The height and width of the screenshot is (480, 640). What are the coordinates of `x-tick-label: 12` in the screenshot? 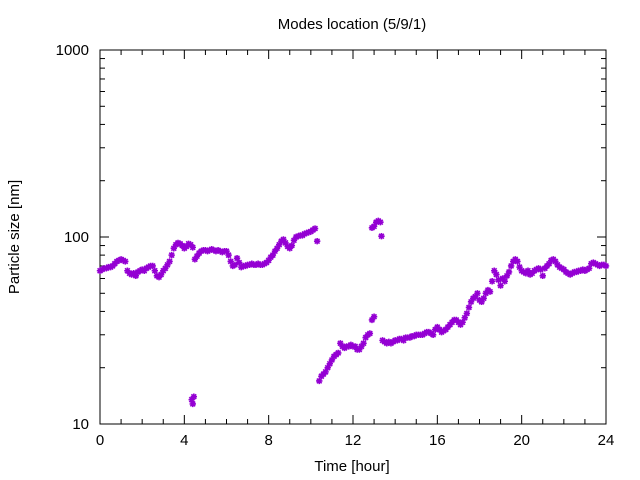 It's located at (353, 440).